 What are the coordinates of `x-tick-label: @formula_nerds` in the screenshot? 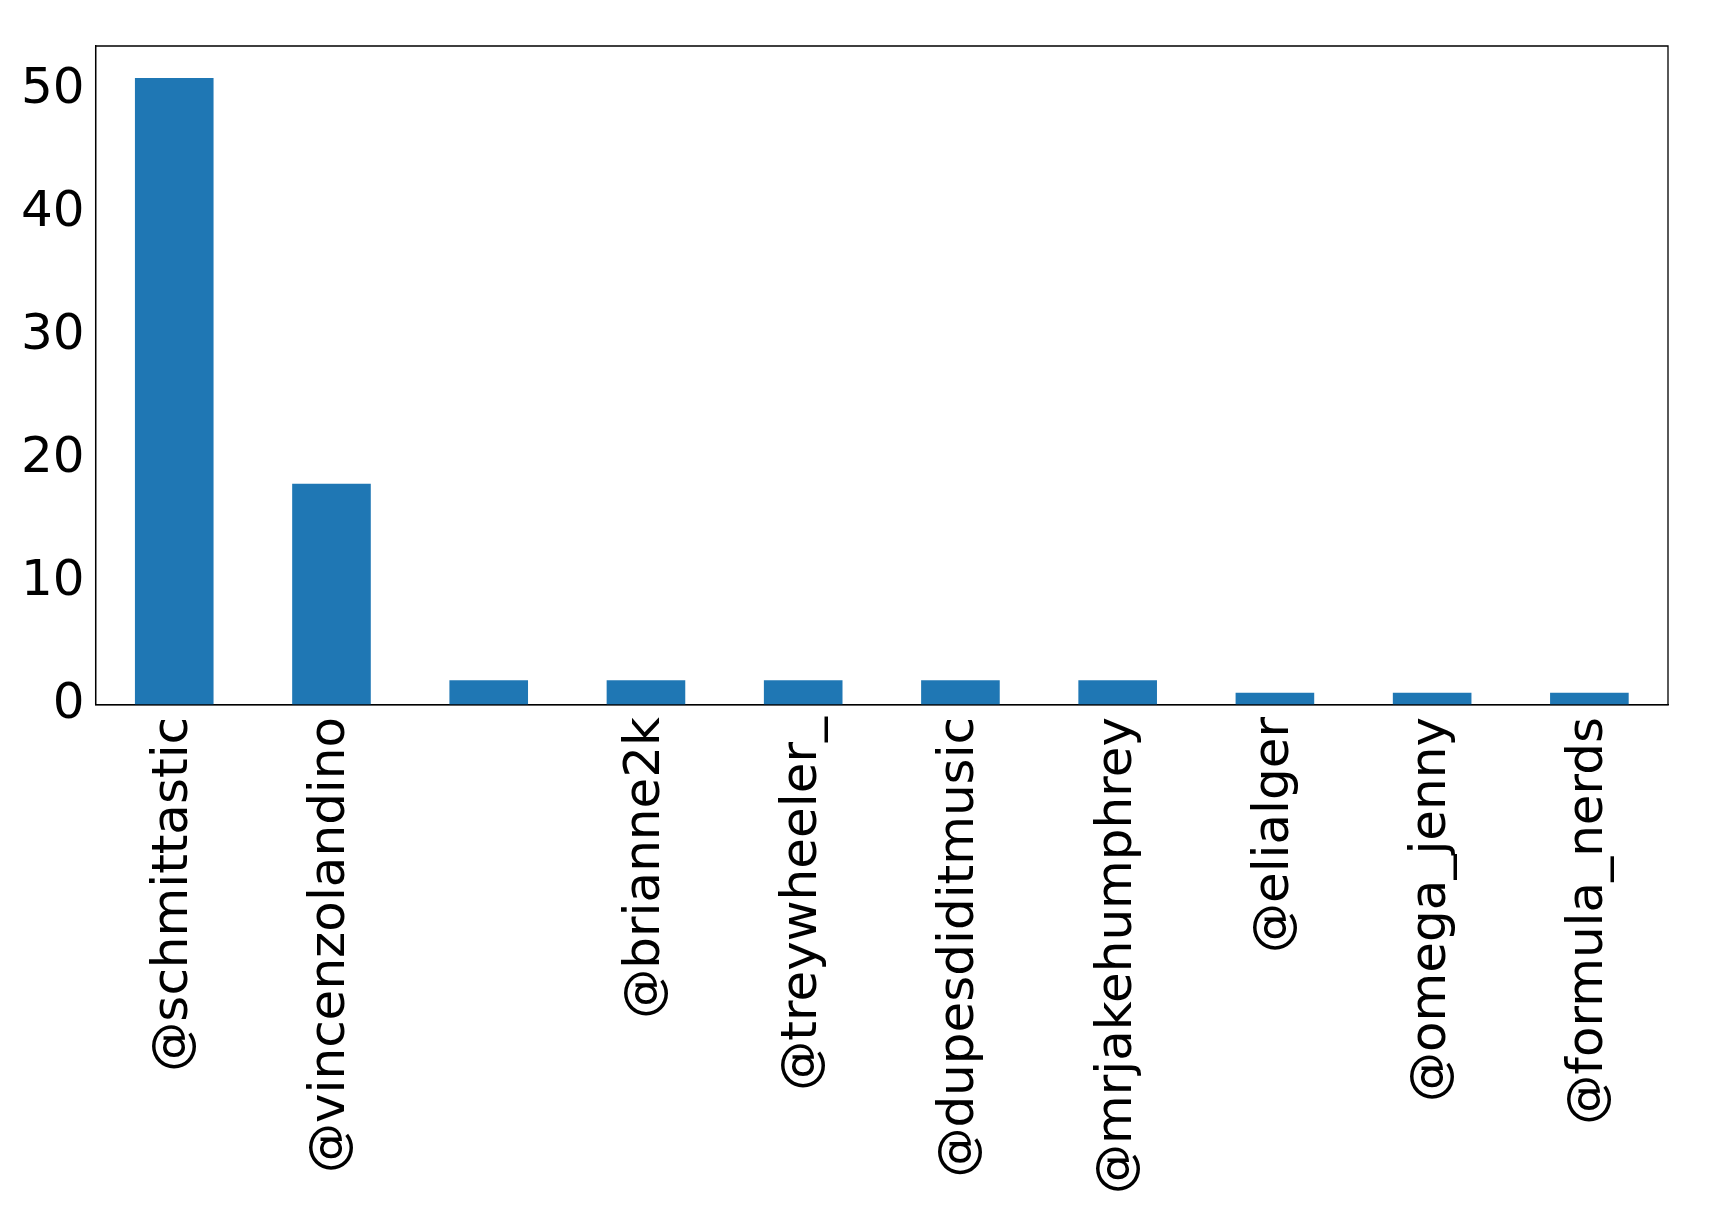 It's located at (1585, 920).